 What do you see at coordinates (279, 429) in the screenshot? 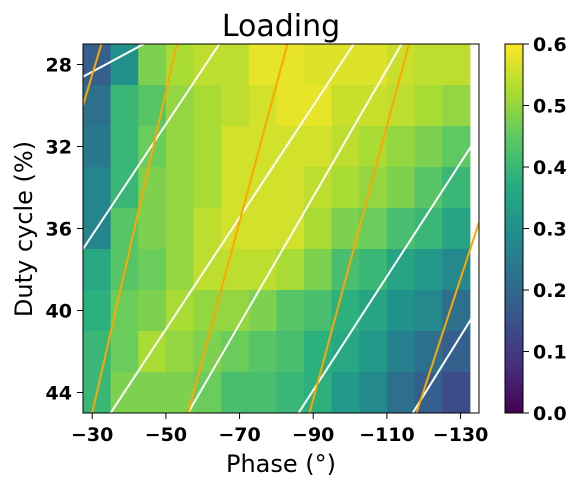
I see `x-axis-ticks: −30 −50 −70 −90 −110 −130` at bounding box center [279, 429].